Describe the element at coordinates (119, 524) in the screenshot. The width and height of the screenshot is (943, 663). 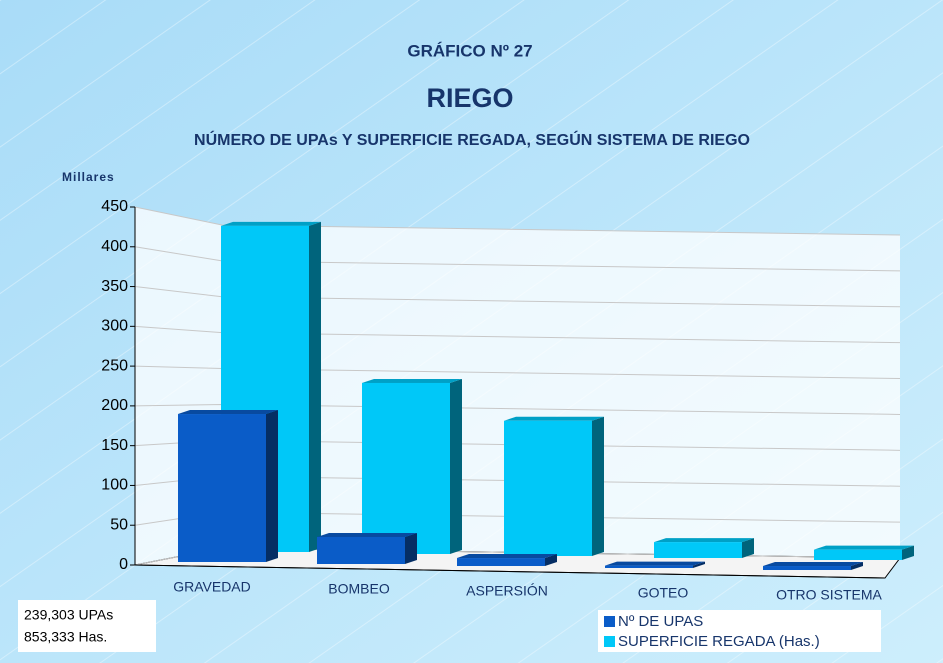
I see `y-tick-label: 50` at that location.